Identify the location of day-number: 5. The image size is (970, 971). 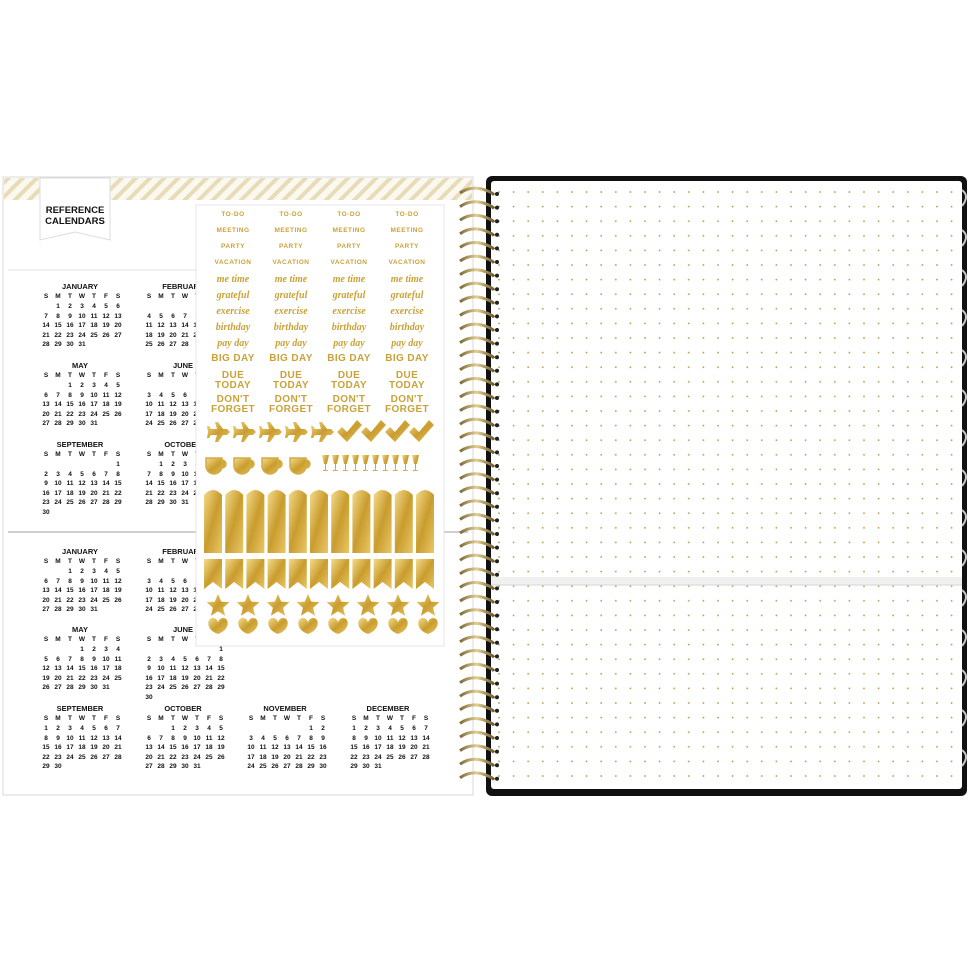
(173, 581).